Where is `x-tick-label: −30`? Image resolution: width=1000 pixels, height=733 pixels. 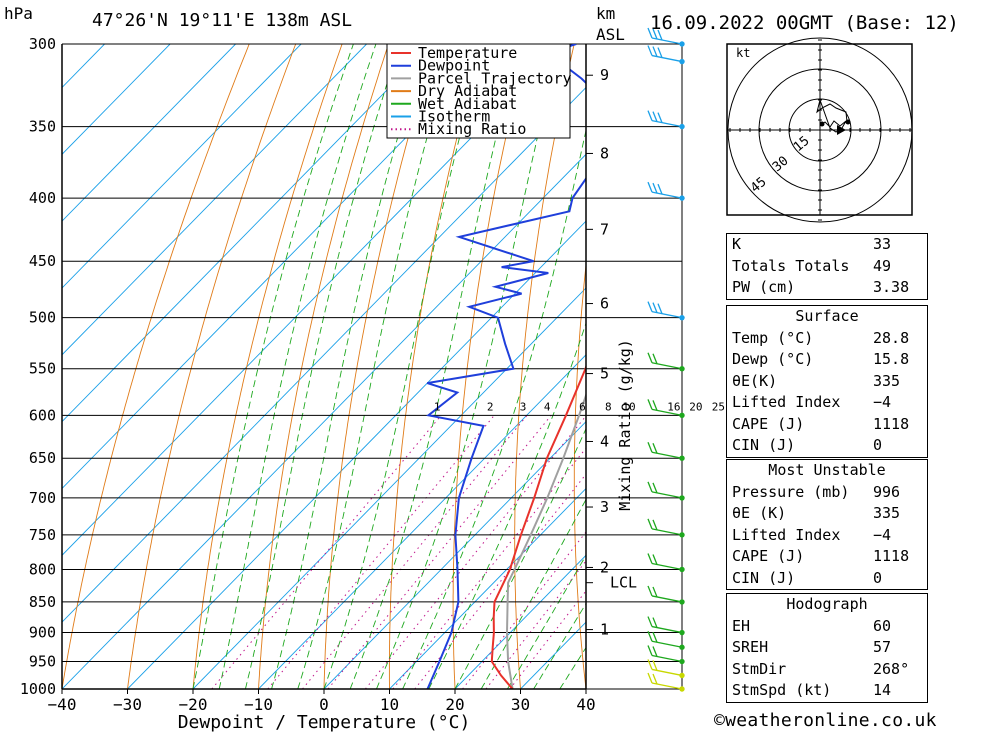
x-tick-label: −30 is located at coordinates (127, 704).